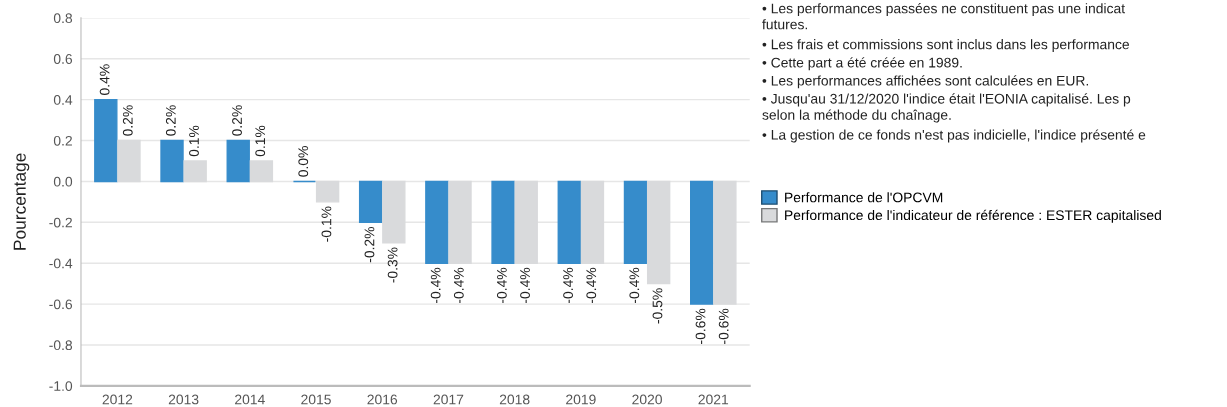 This screenshot has width=1227, height=407. What do you see at coordinates (61, 263) in the screenshot?
I see `y-tick-label: -0.4` at bounding box center [61, 263].